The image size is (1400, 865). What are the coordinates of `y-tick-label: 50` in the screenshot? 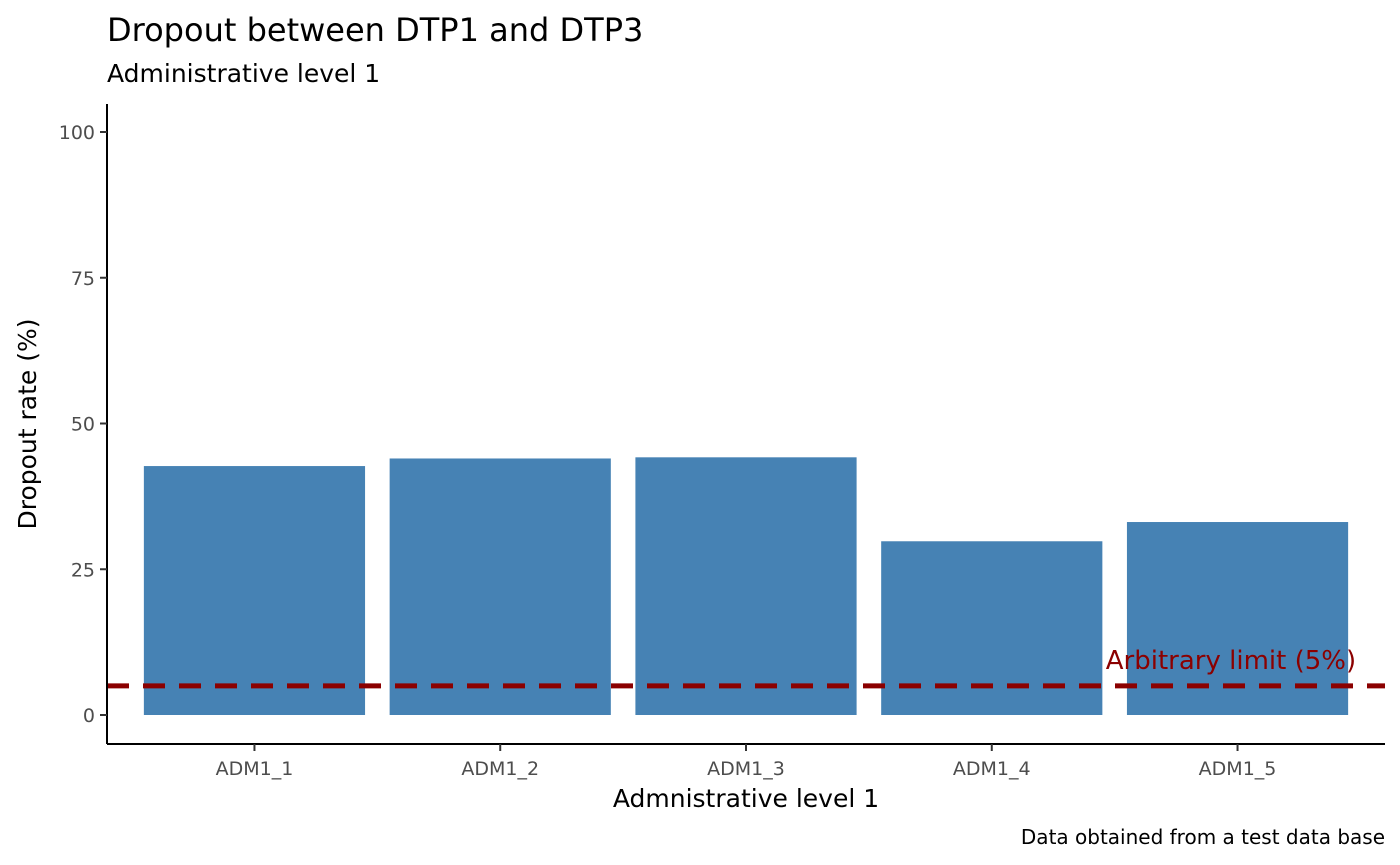 It's located at (83, 425).